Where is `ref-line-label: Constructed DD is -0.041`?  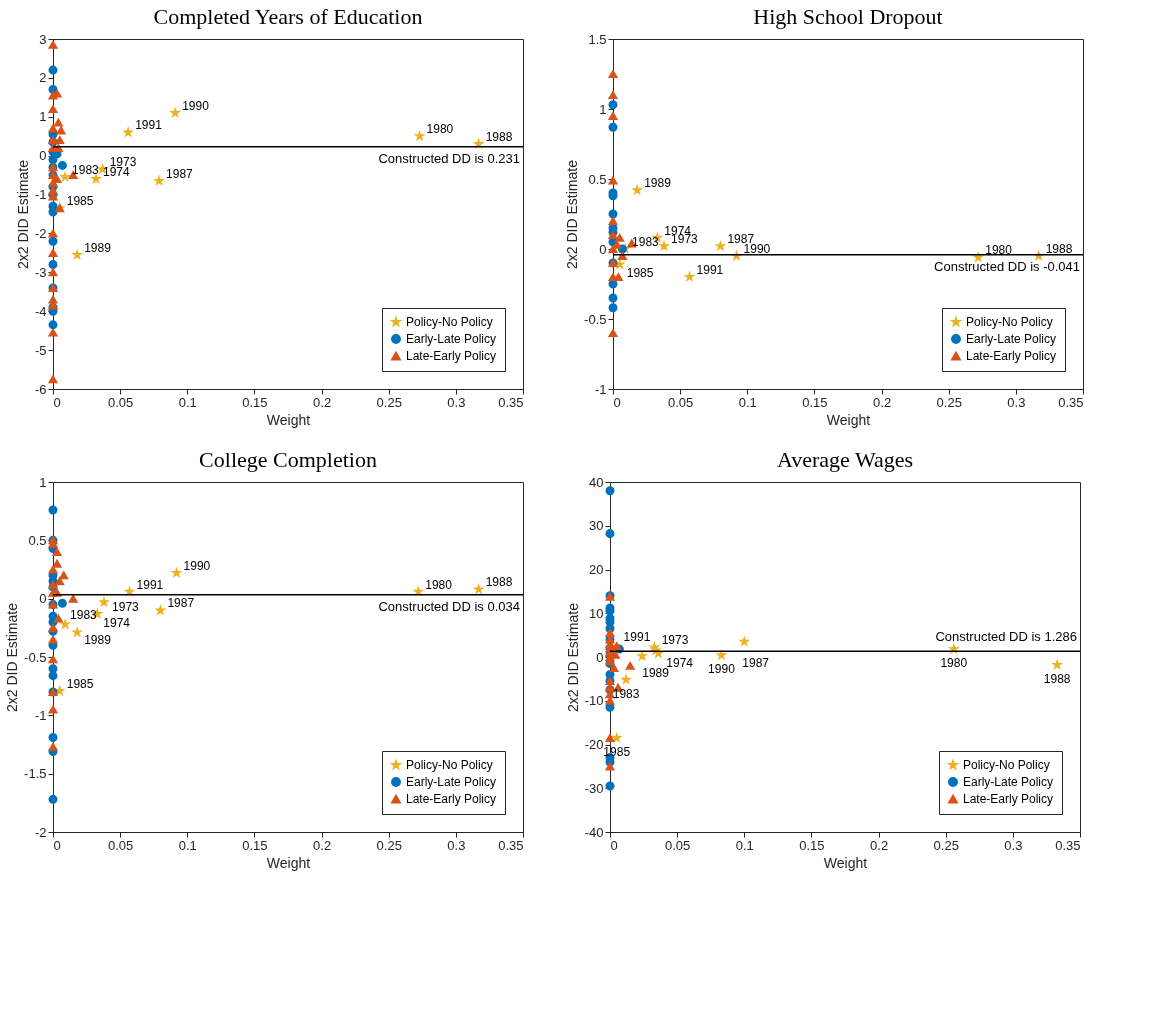
ref-line-label: Constructed DD is -0.041 is located at coordinates (1007, 266).